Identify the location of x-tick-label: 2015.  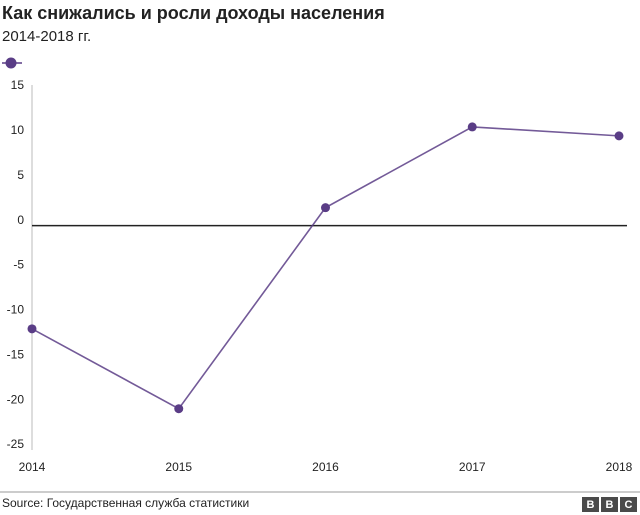
(178, 467).